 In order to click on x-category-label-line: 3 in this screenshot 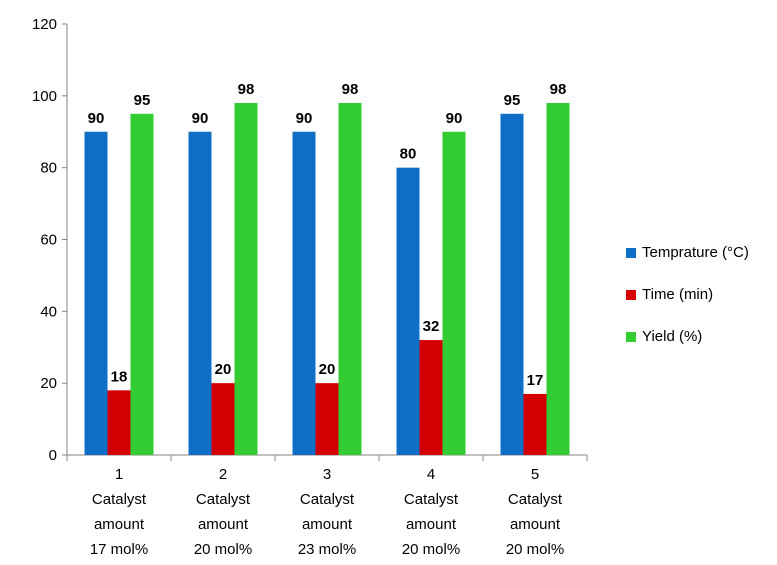, I will do `click(327, 474)`.